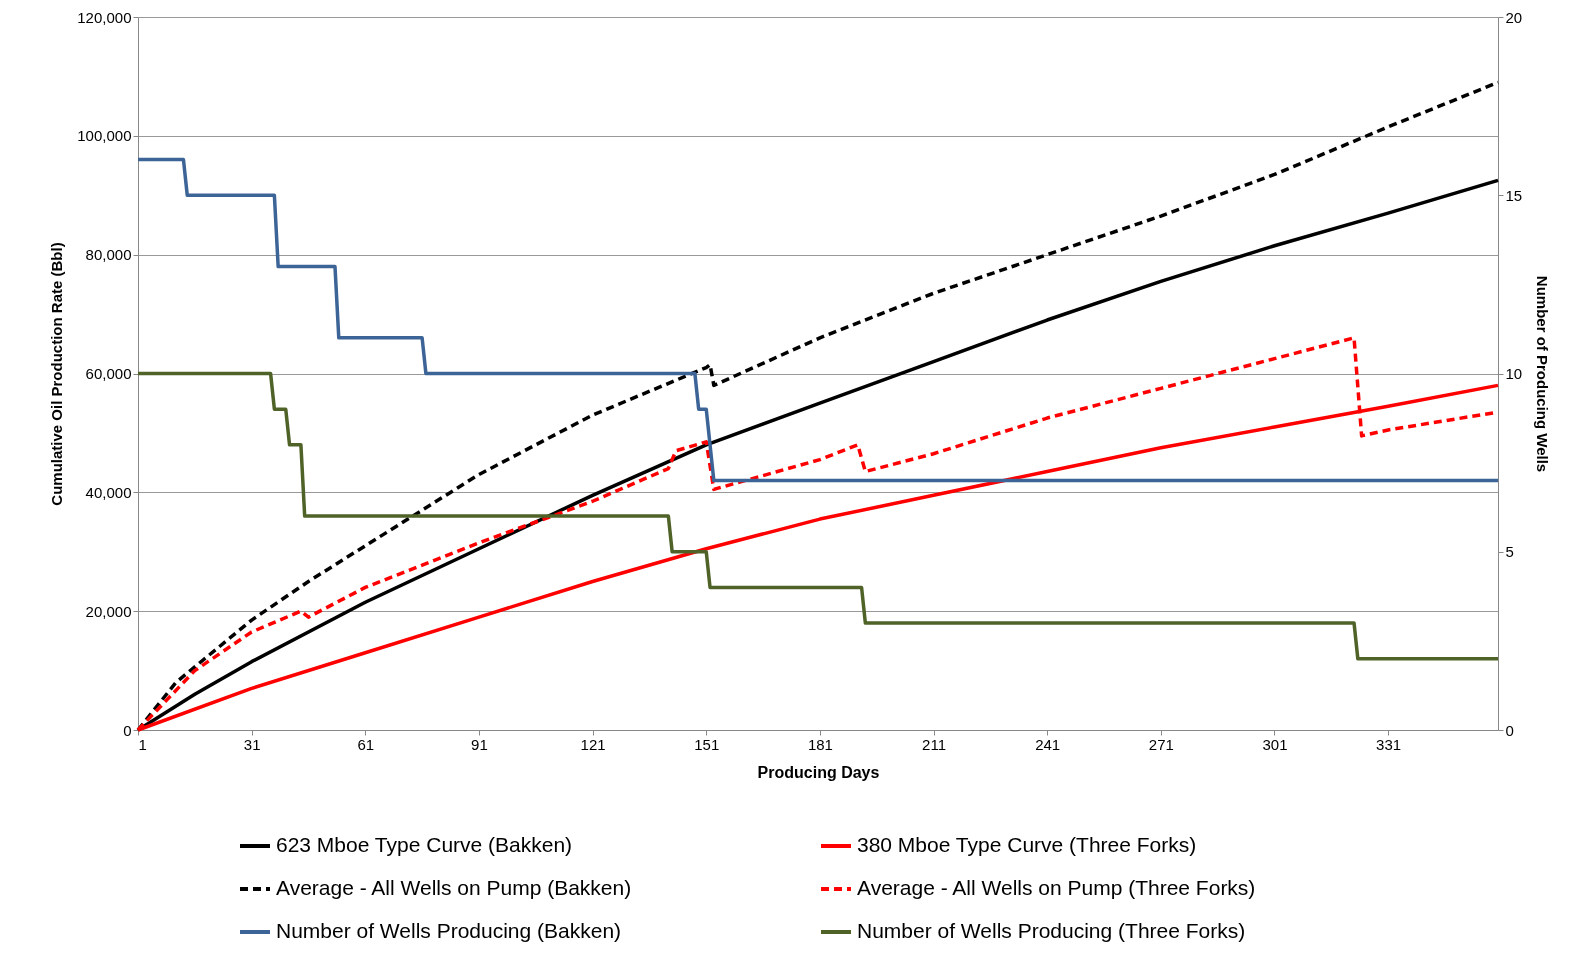 The width and height of the screenshot is (1595, 958). What do you see at coordinates (449, 930) in the screenshot?
I see `legend-label: Number of Wells Producing (Bakken)` at bounding box center [449, 930].